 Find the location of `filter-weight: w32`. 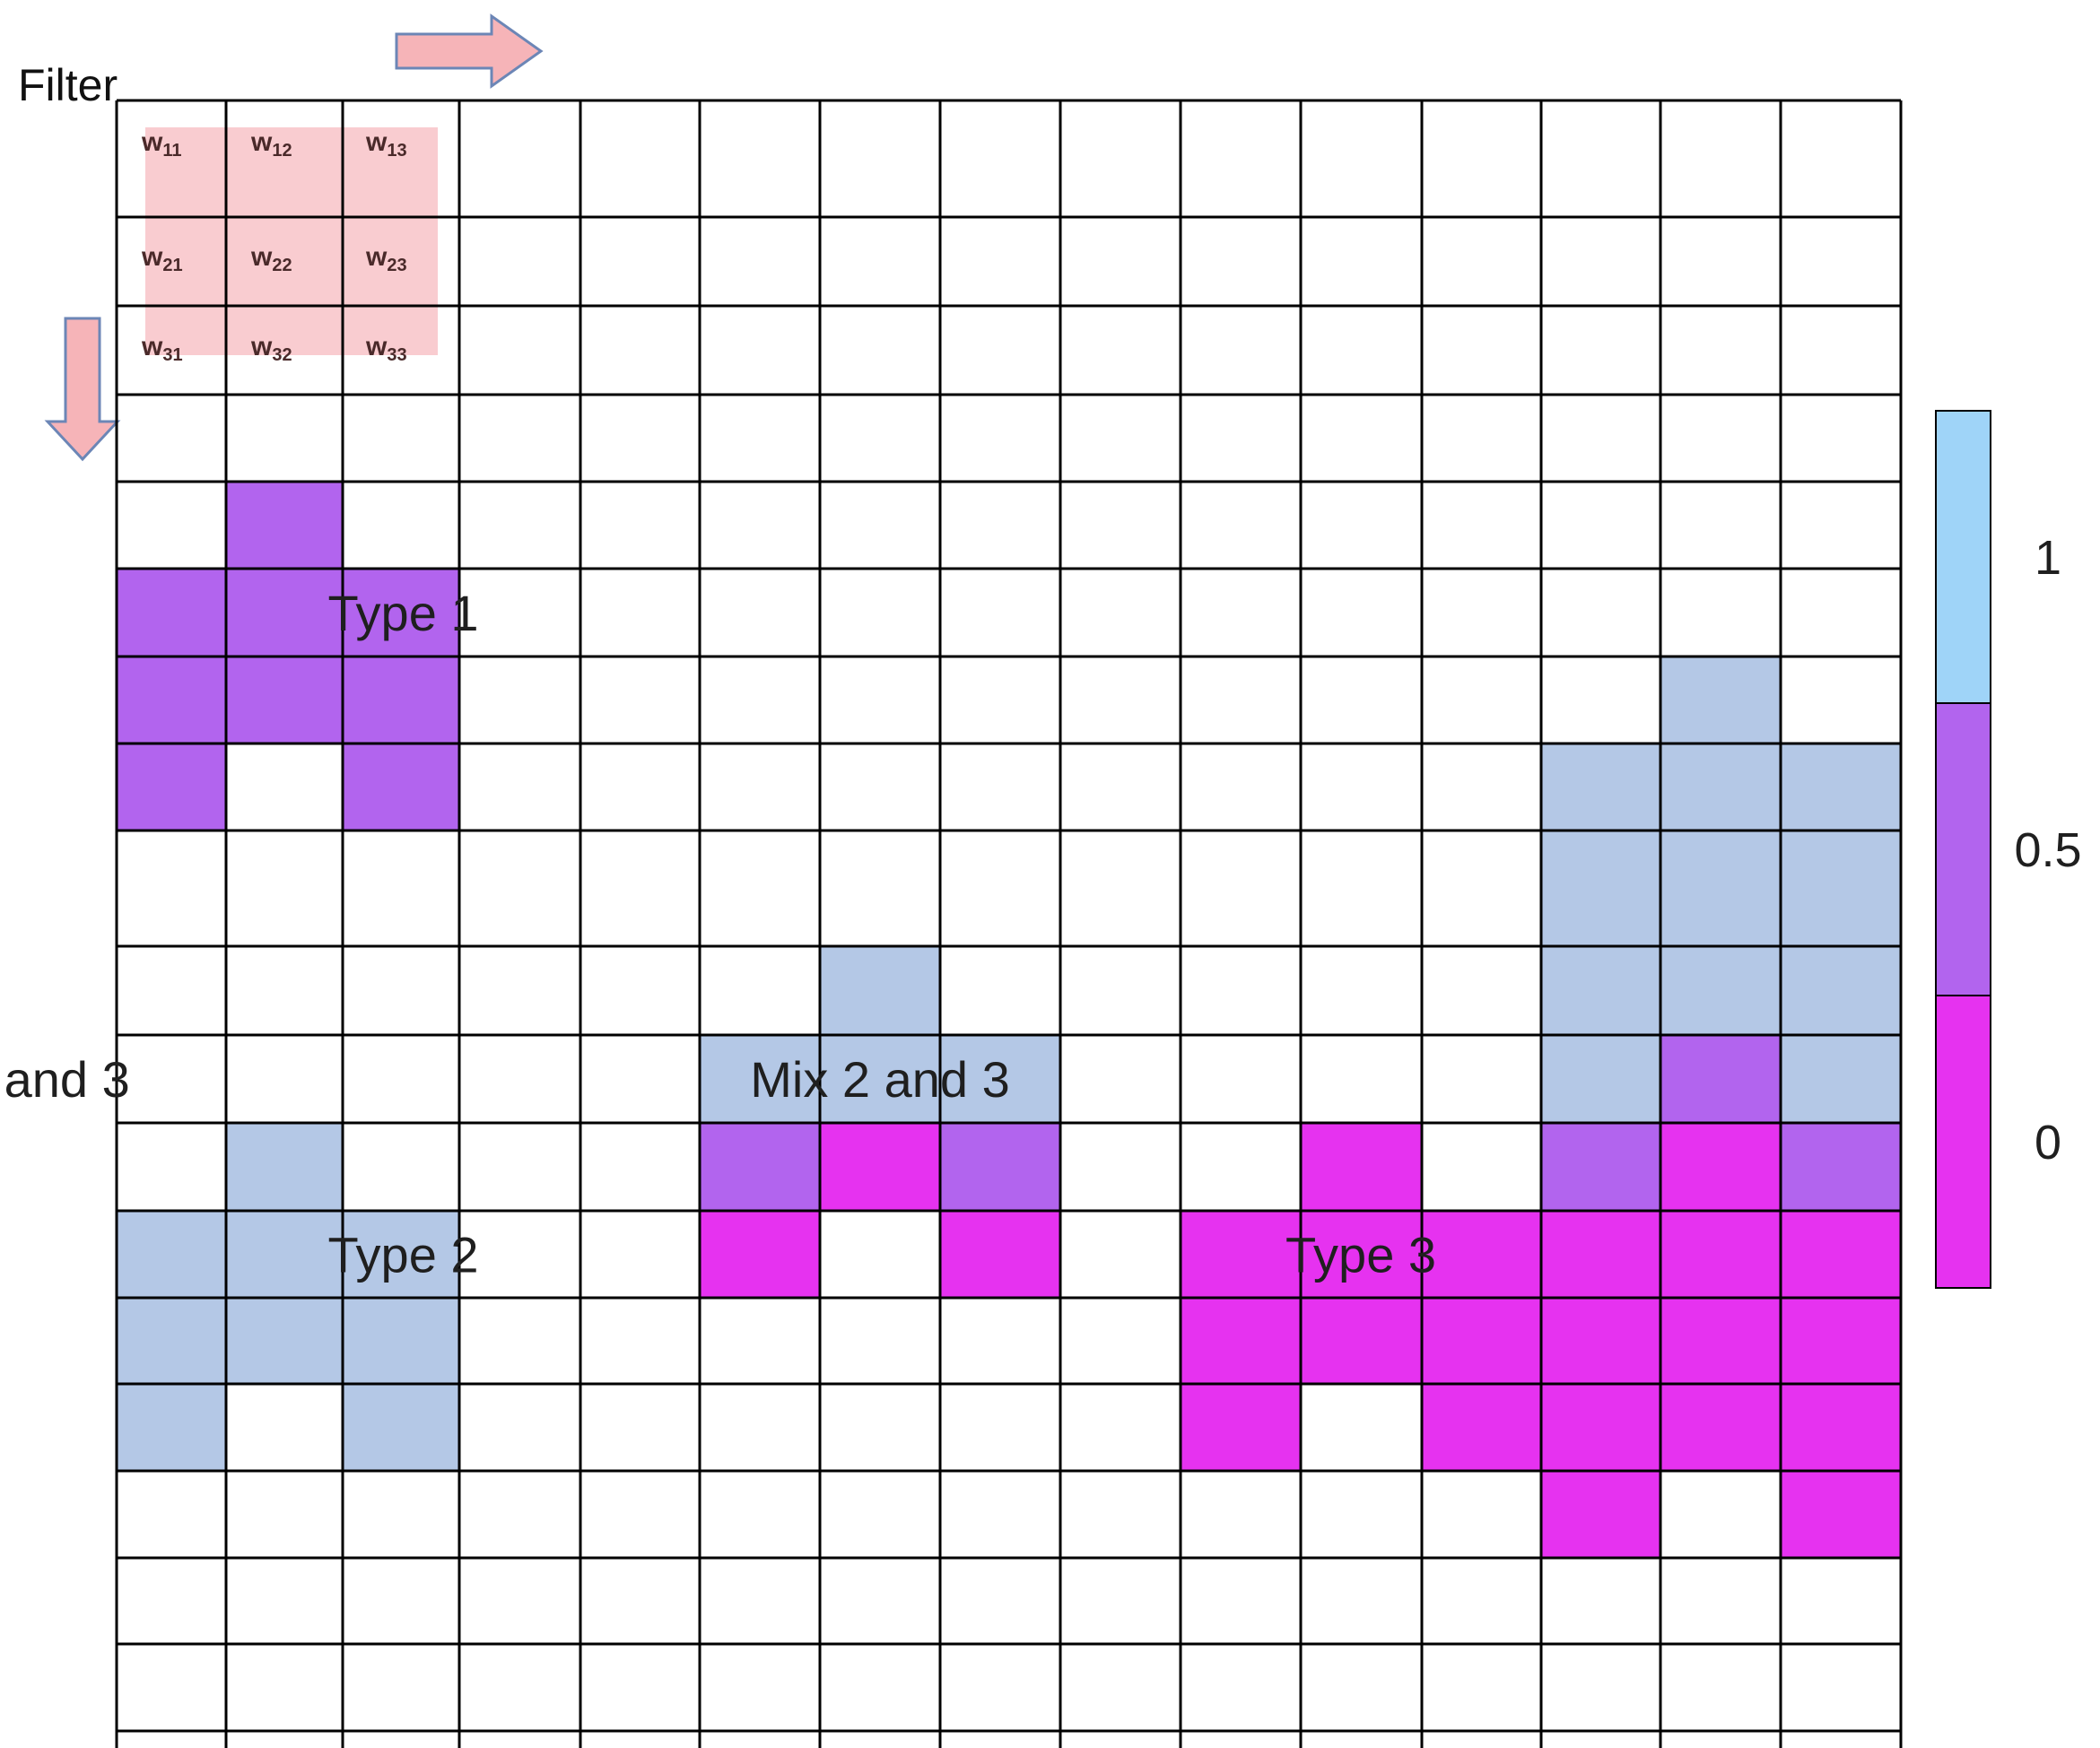

filter-weight: w32 is located at coordinates (271, 348).